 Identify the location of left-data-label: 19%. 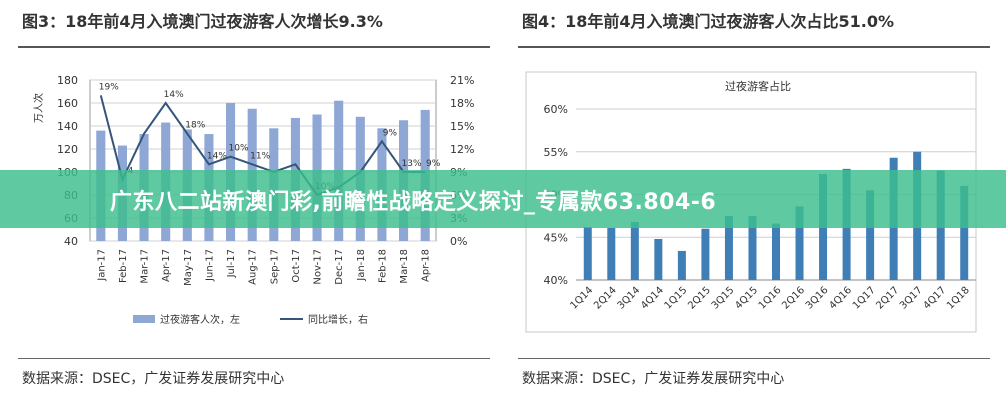
(109, 87).